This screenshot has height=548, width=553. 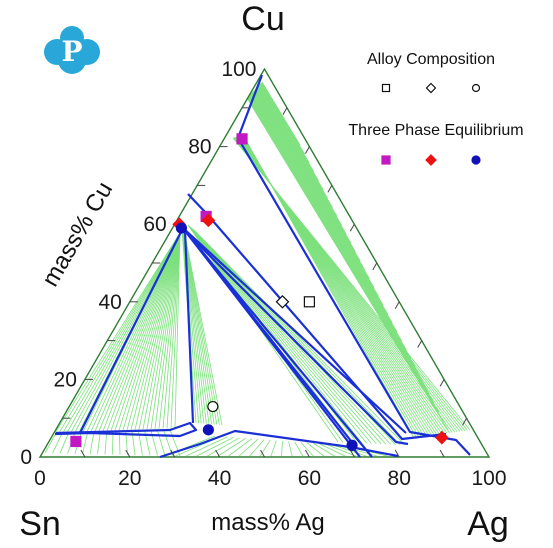 I want to click on tick-label-left: 0, so click(x=26, y=457).